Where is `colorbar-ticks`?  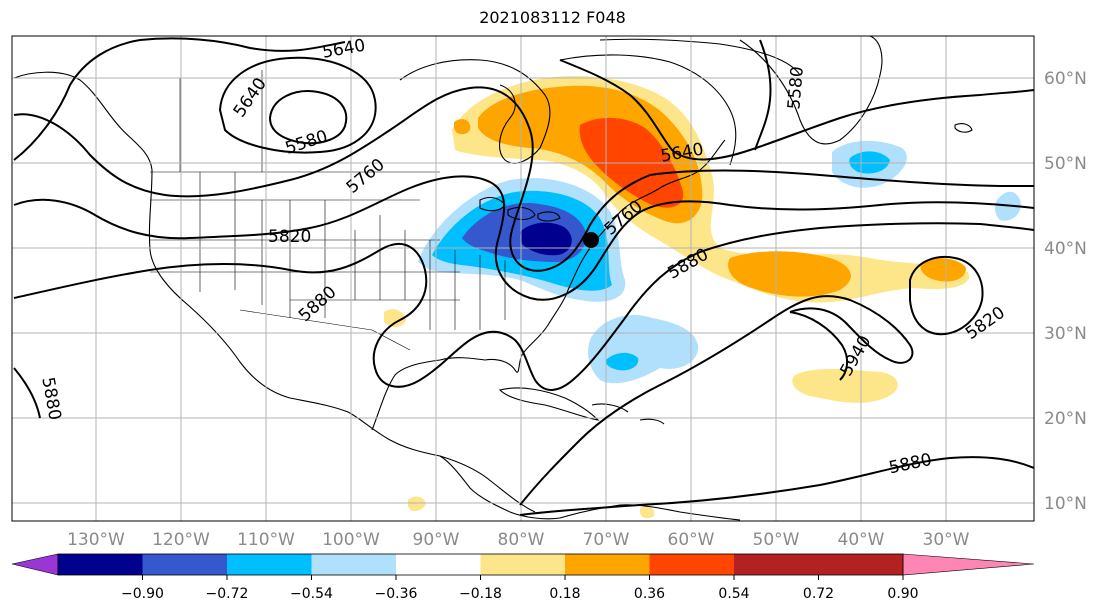
colorbar-ticks is located at coordinates (523, 577).